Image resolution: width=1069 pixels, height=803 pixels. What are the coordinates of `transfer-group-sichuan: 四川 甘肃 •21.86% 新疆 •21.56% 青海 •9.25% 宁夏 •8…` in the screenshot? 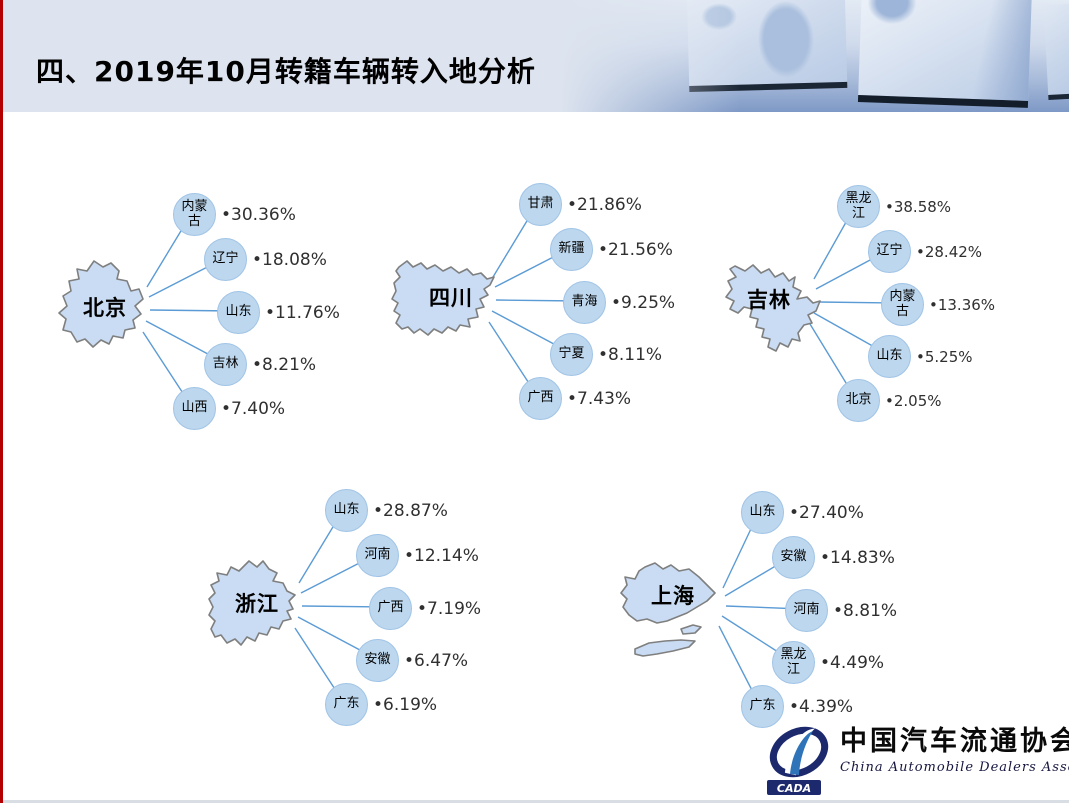 It's located at (546, 310).